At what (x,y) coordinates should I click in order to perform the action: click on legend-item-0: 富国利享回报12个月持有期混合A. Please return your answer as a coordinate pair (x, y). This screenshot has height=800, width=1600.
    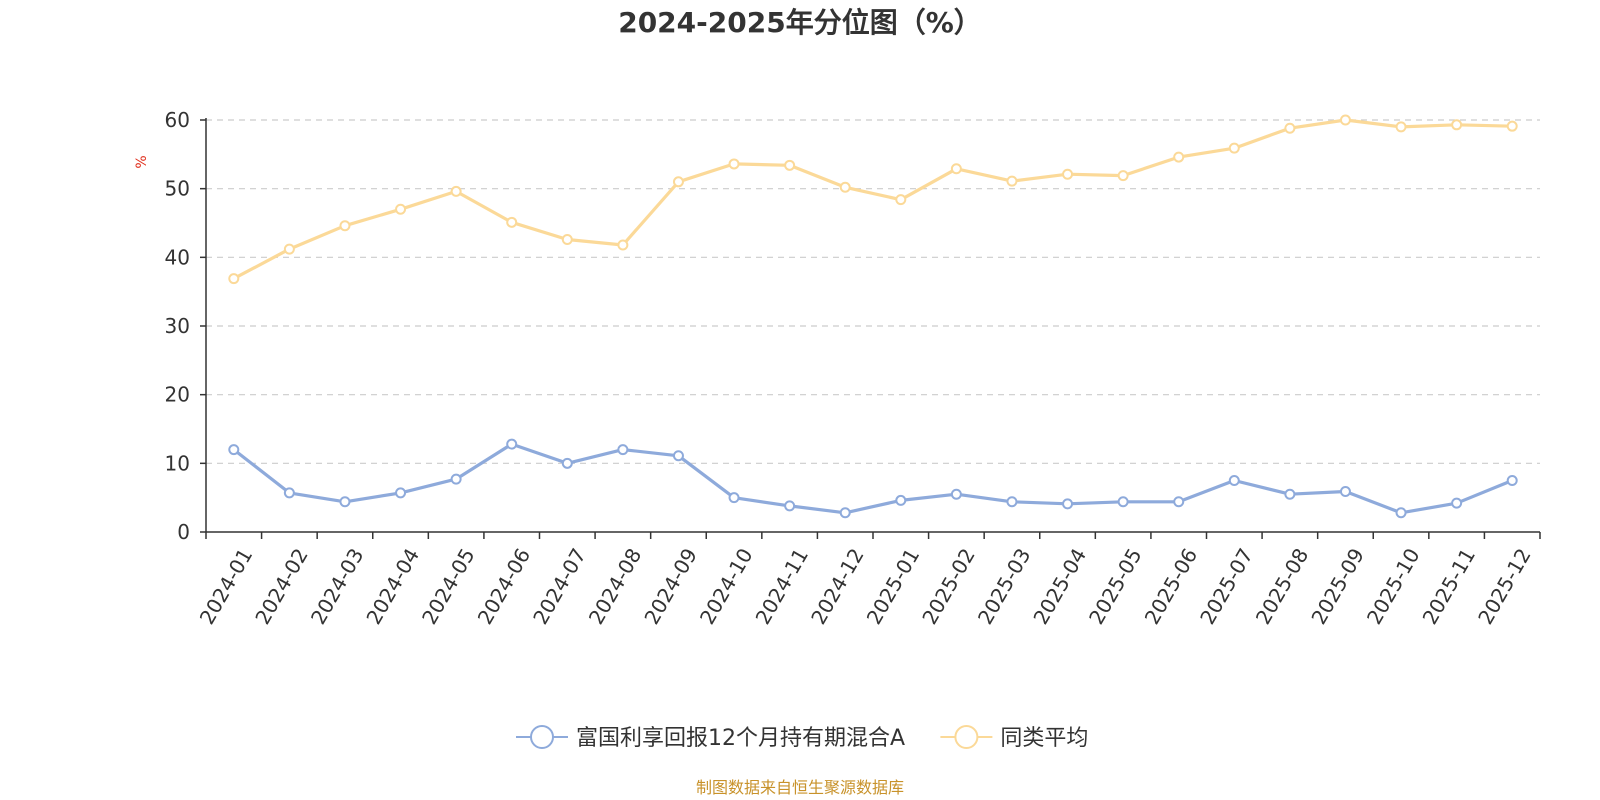
    Looking at the image, I should click on (710, 738).